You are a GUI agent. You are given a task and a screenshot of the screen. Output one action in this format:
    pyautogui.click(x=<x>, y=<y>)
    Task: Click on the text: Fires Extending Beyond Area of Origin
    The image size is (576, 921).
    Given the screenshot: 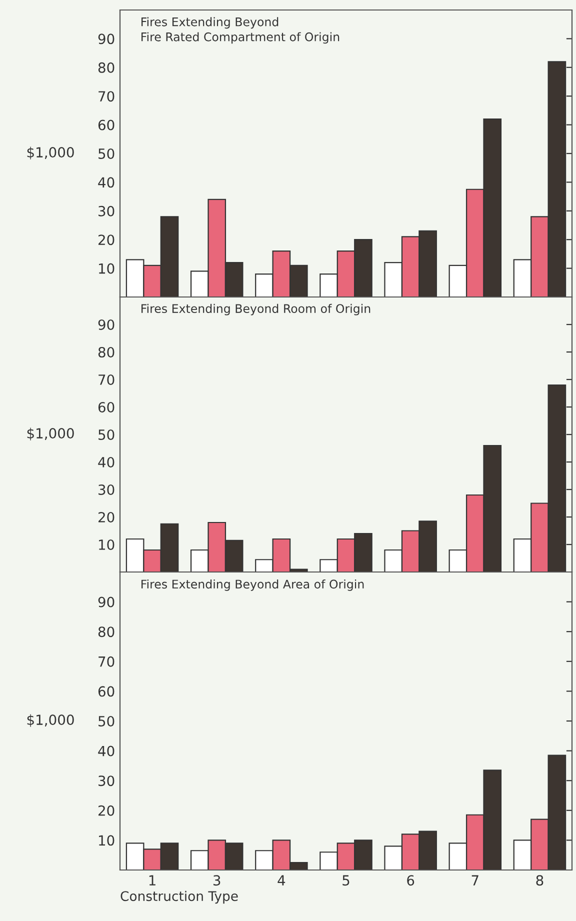 What is the action you would take?
    pyautogui.click(x=253, y=585)
    